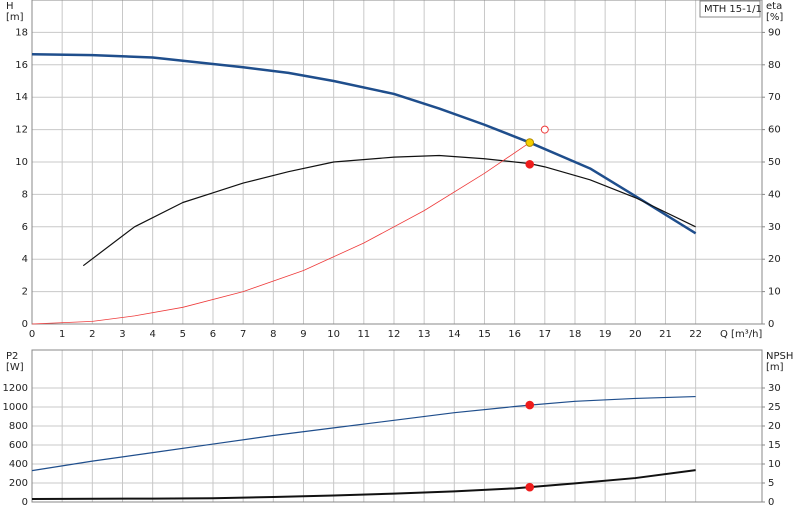 The width and height of the screenshot is (800, 520). What do you see at coordinates (775, 367) in the screenshot?
I see `y2-axis-unit: [m]` at bounding box center [775, 367].